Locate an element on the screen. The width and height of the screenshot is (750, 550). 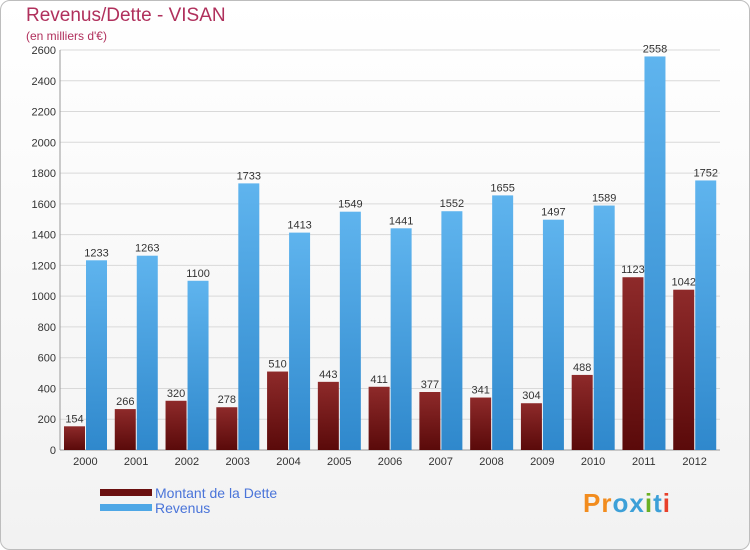
legend: Montant de la Dette Revenus is located at coordinates (189, 500).